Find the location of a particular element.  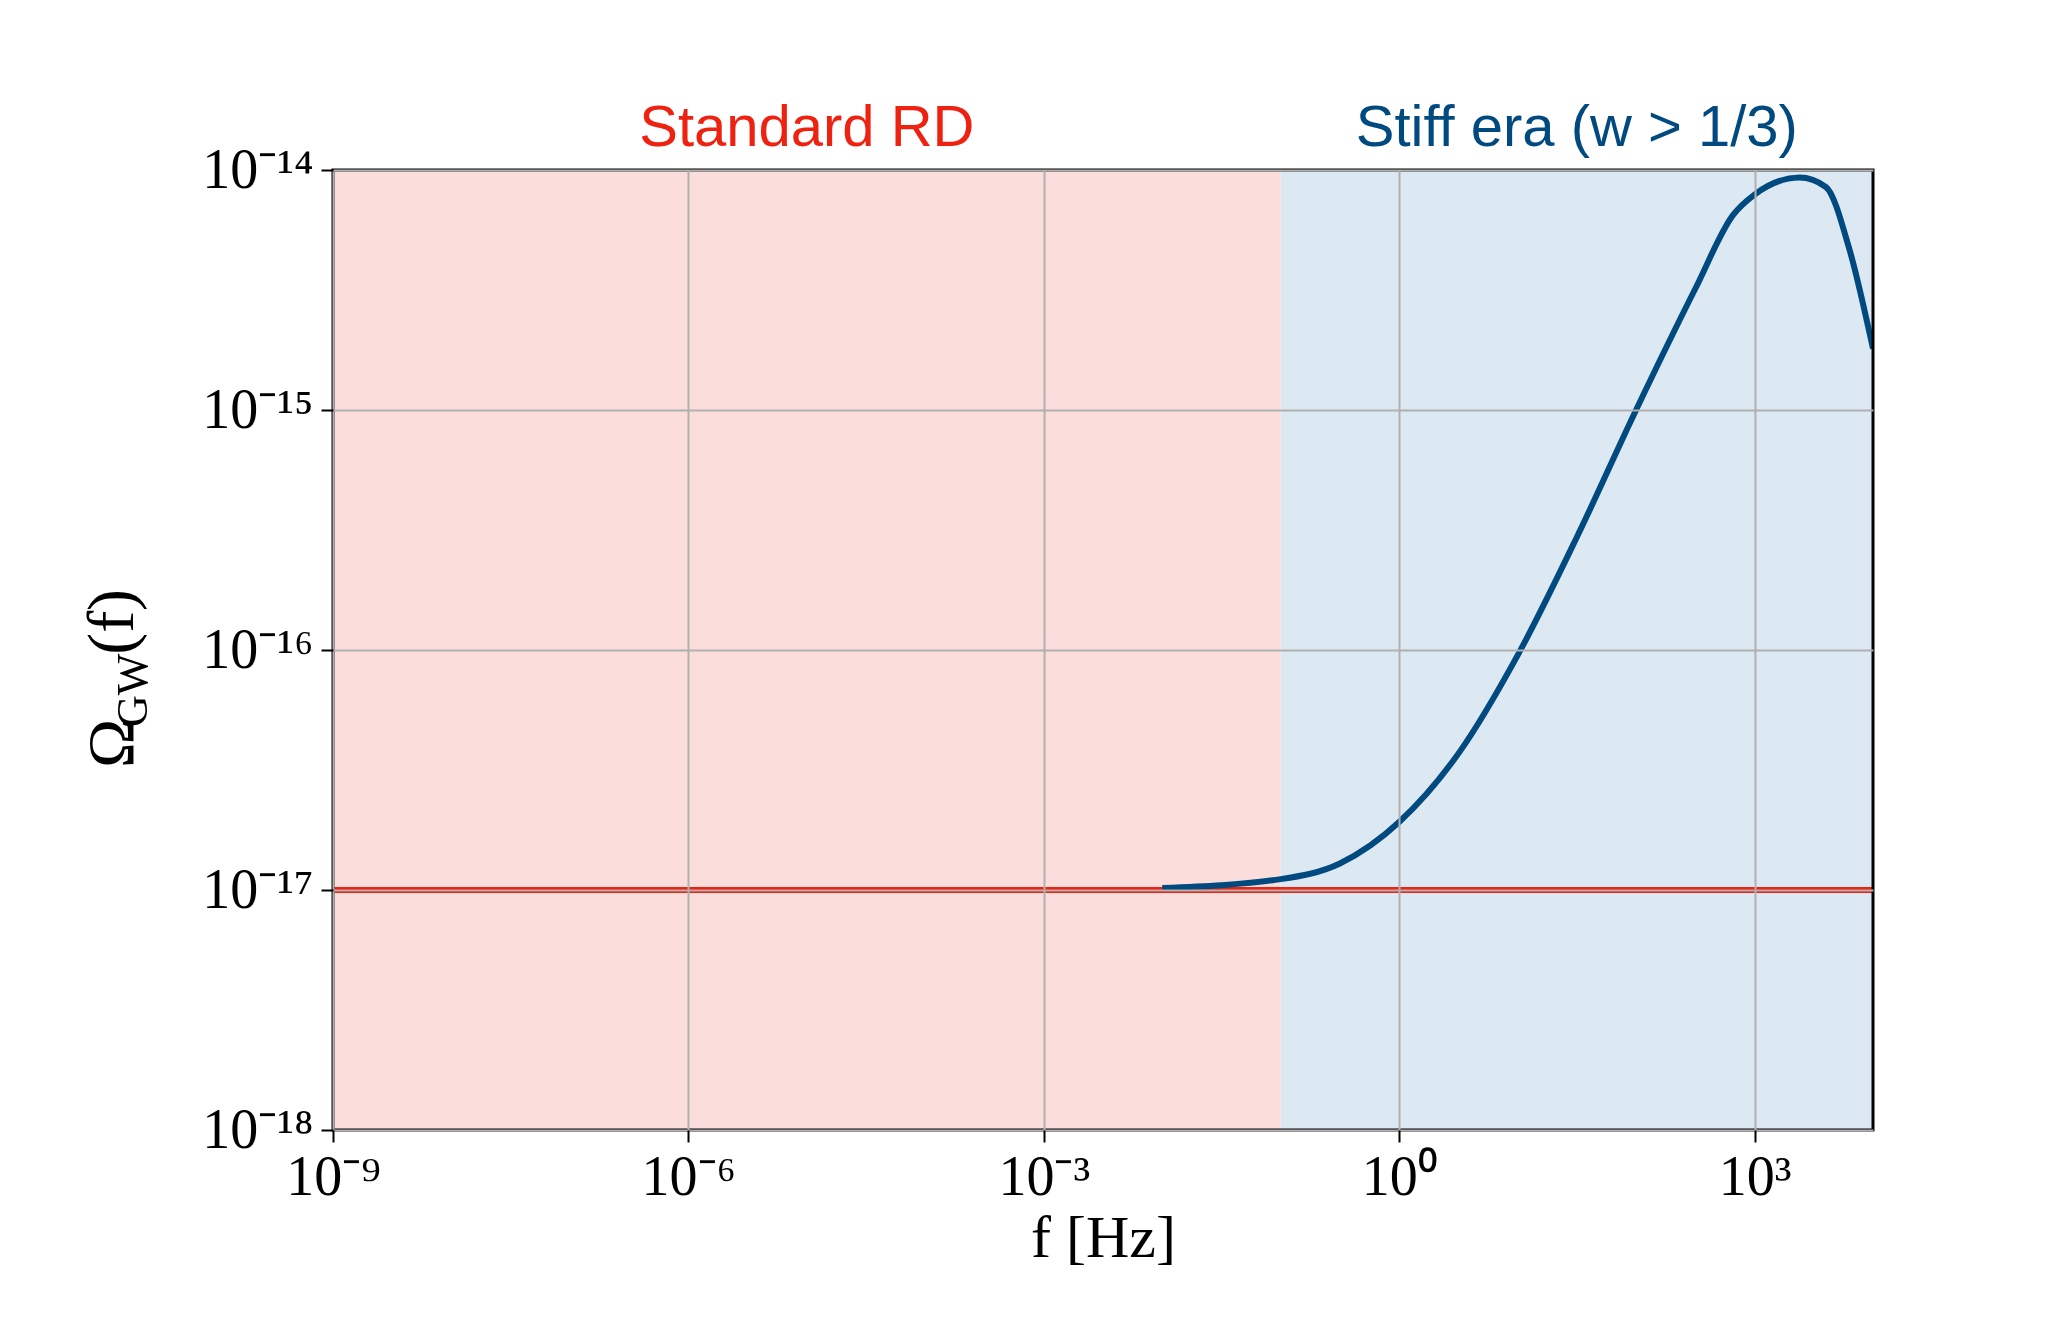

band-label: Stiff era (w > 1/3) is located at coordinates (1576, 125).